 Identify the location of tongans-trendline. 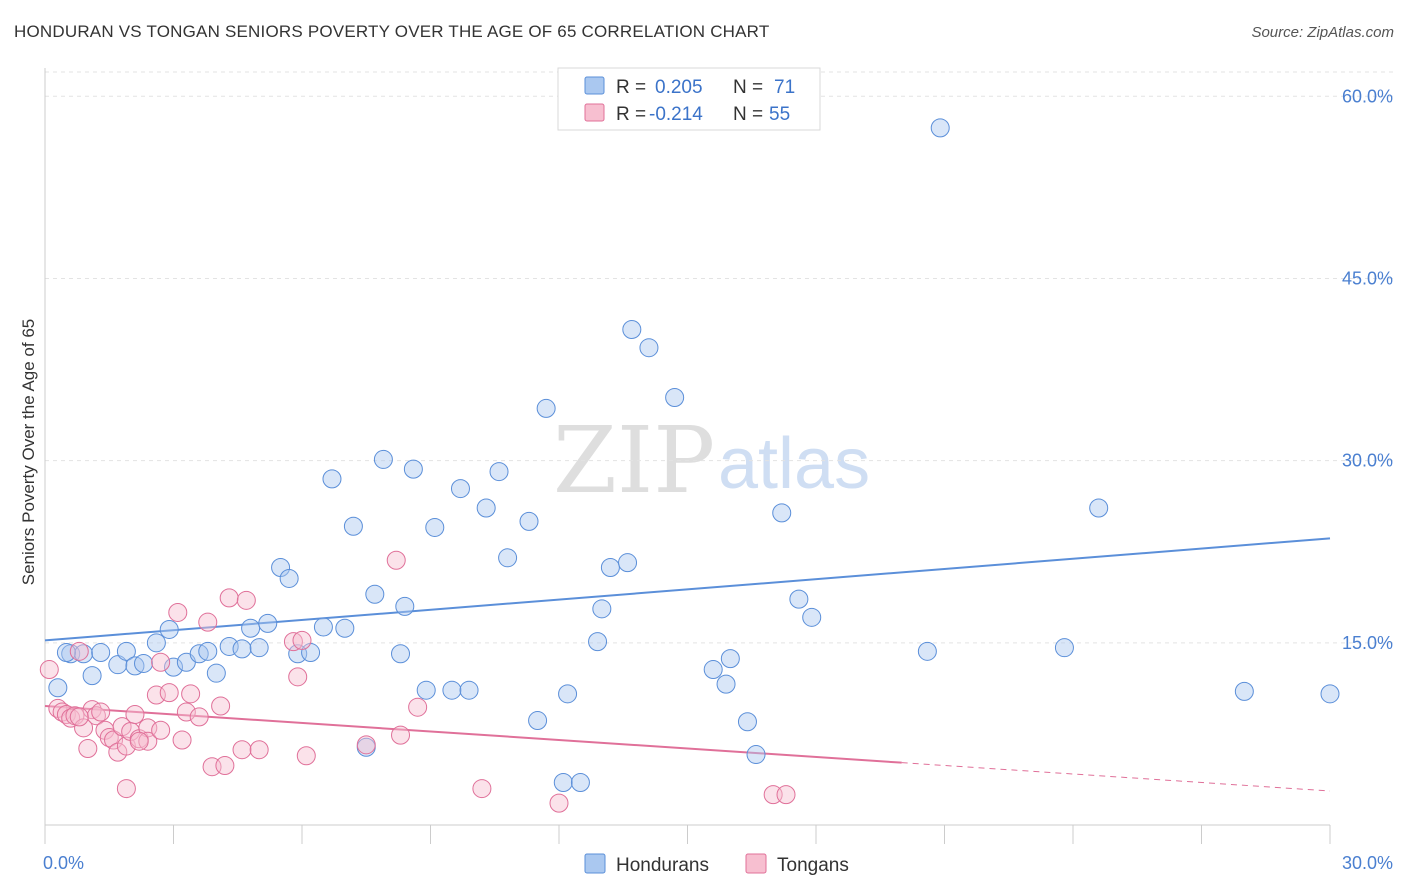
(473, 734).